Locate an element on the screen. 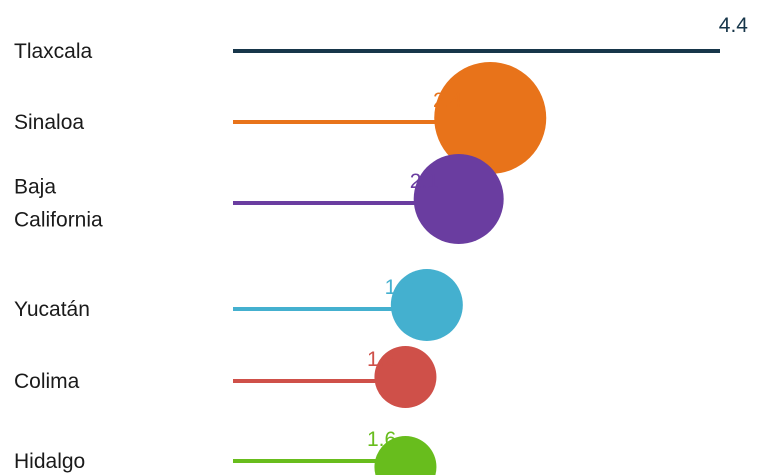  value-label-colima: 1.6 is located at coordinates (381, 359).